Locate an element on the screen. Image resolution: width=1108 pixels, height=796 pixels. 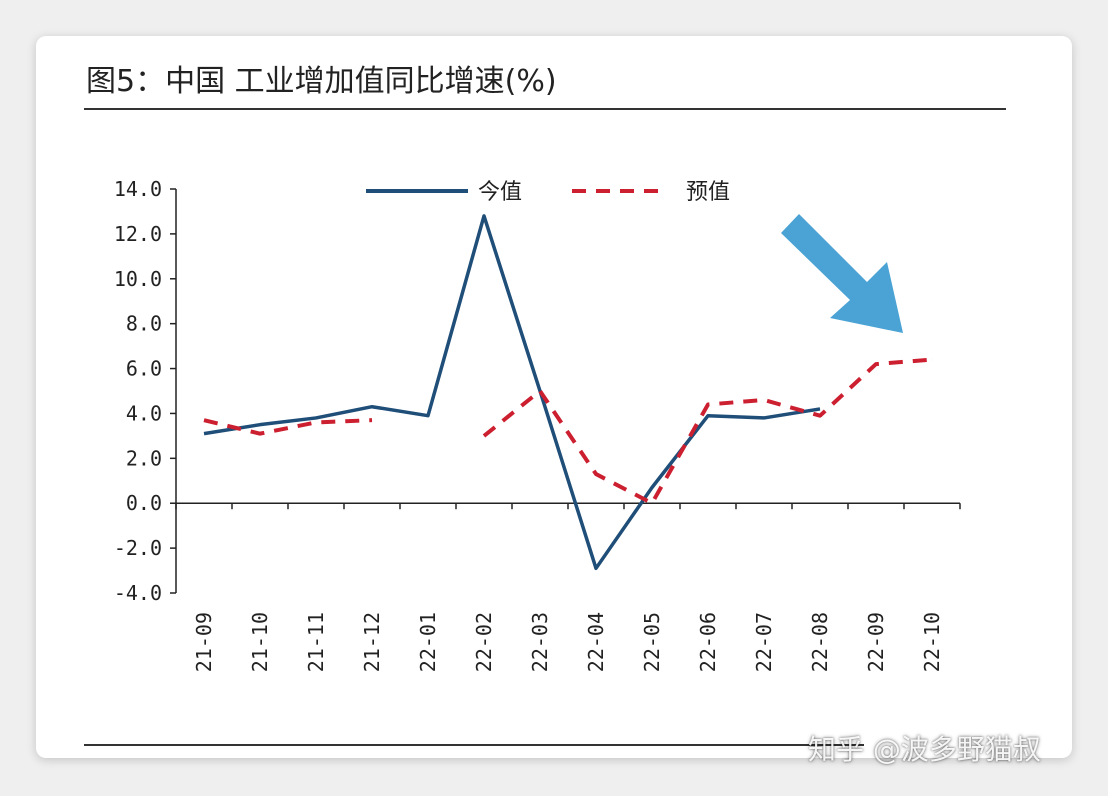
x-tick-label: 21-12 is located at coordinates (372, 642).